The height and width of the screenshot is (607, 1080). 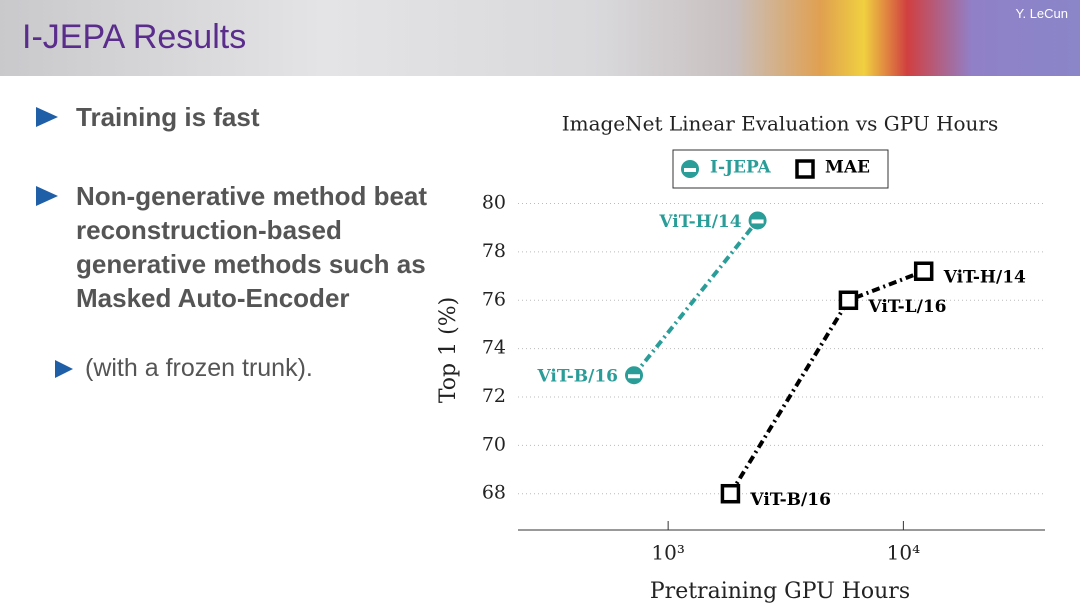 I want to click on header-band, so click(x=540, y=38).